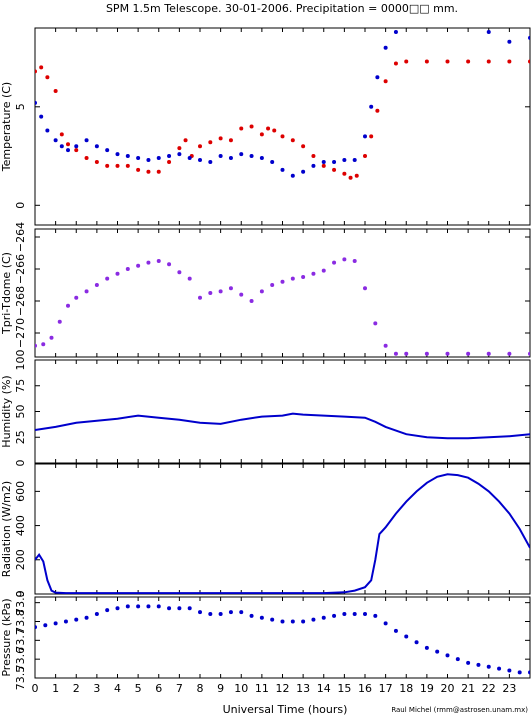 The height and width of the screenshot is (719, 532). What do you see at coordinates (262, 688) in the screenshot?
I see `x-tick-label: 11` at bounding box center [262, 688].